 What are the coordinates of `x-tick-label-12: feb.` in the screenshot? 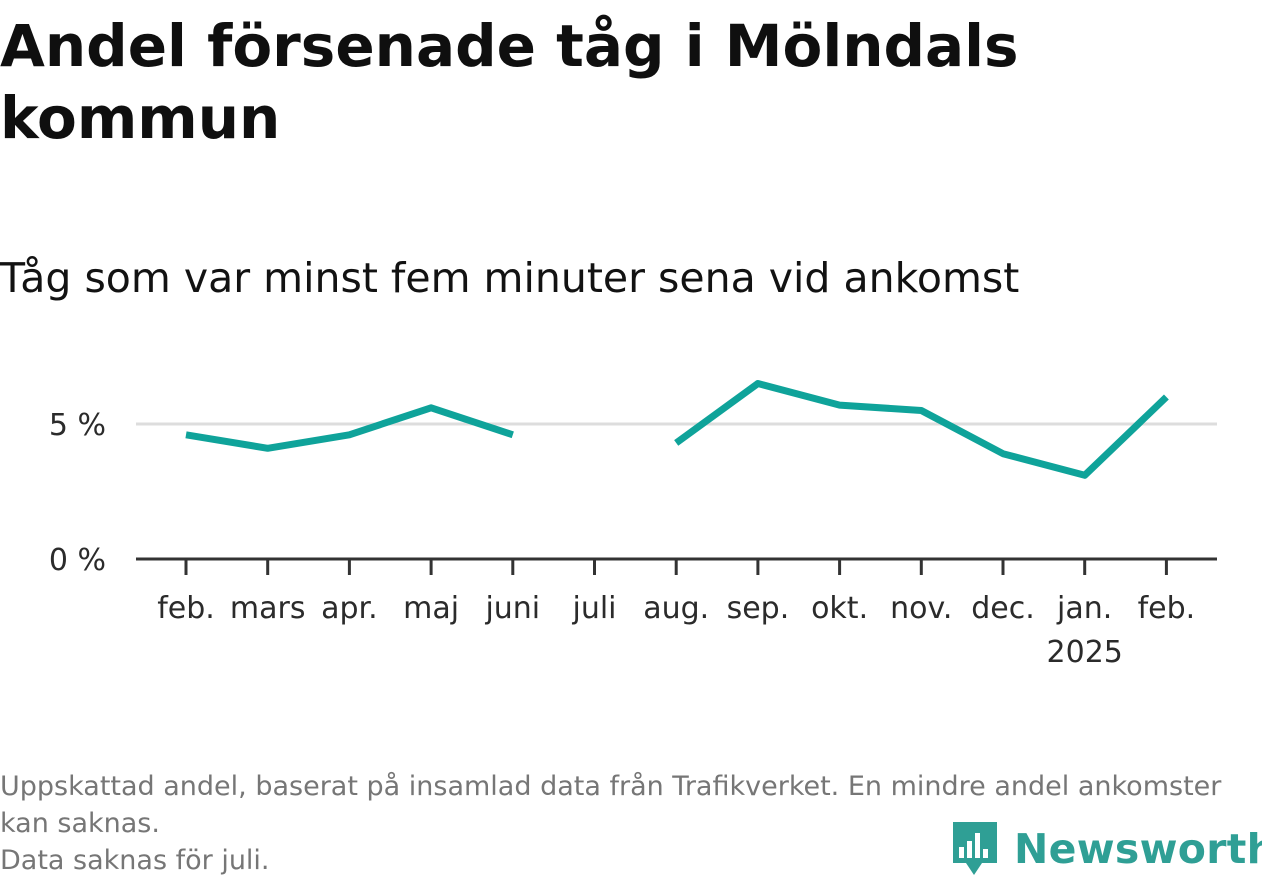 It's located at (1167, 608).